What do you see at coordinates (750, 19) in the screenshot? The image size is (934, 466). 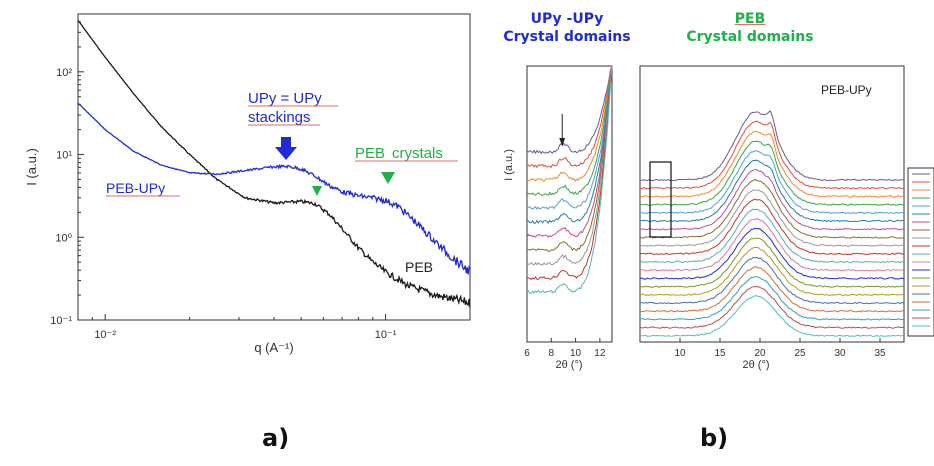 I see `header-peb-line1: PEB` at bounding box center [750, 19].